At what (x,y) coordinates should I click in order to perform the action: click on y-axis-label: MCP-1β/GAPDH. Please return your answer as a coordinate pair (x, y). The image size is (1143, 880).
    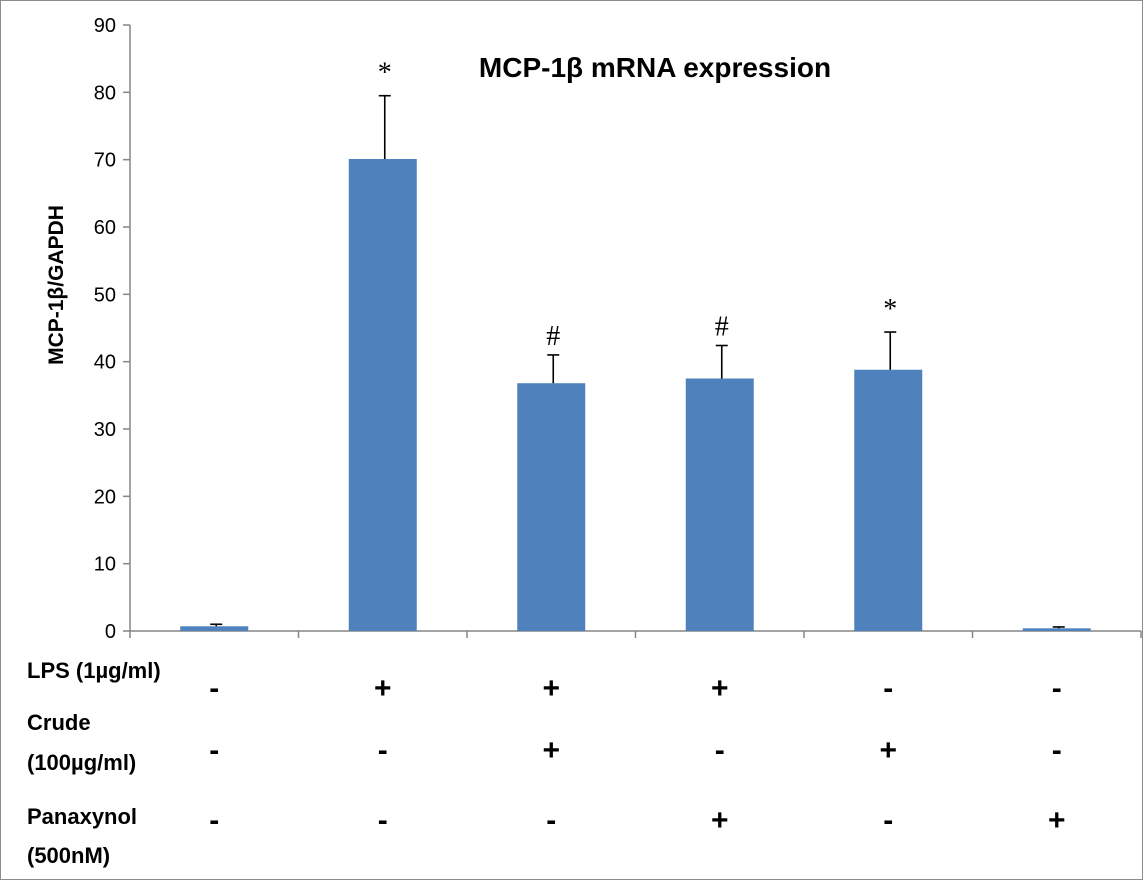
    Looking at the image, I should click on (56, 285).